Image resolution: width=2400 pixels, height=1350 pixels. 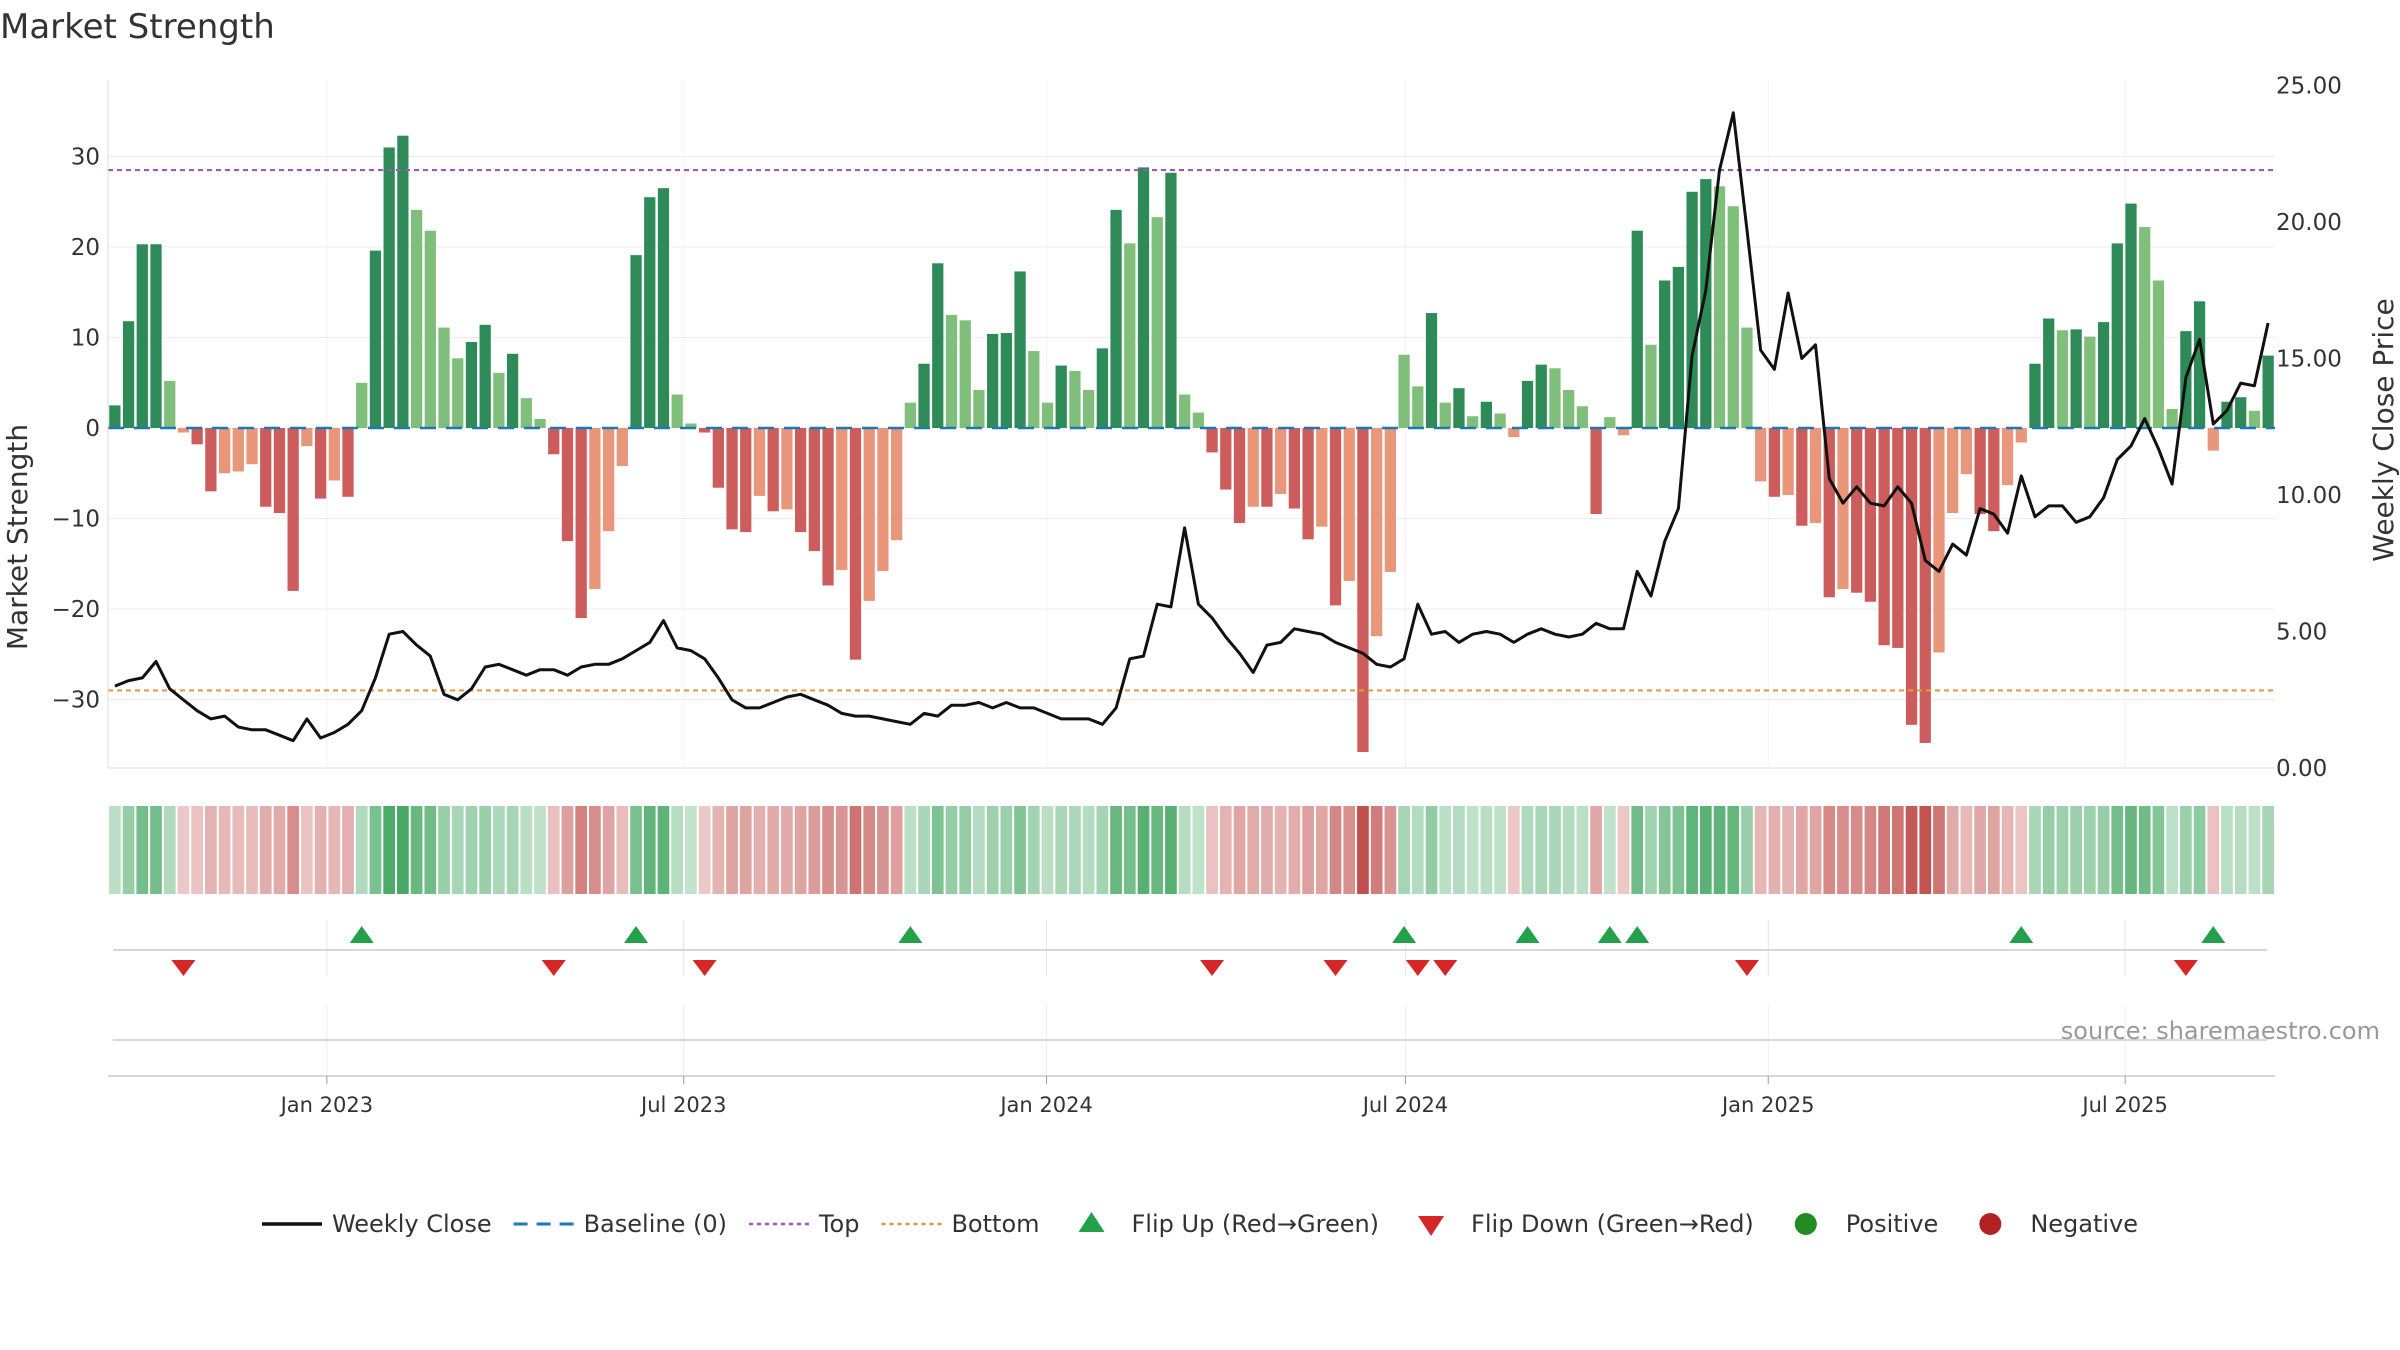 What do you see at coordinates (85, 158) in the screenshot?
I see `y-left-tick-label: 30` at bounding box center [85, 158].